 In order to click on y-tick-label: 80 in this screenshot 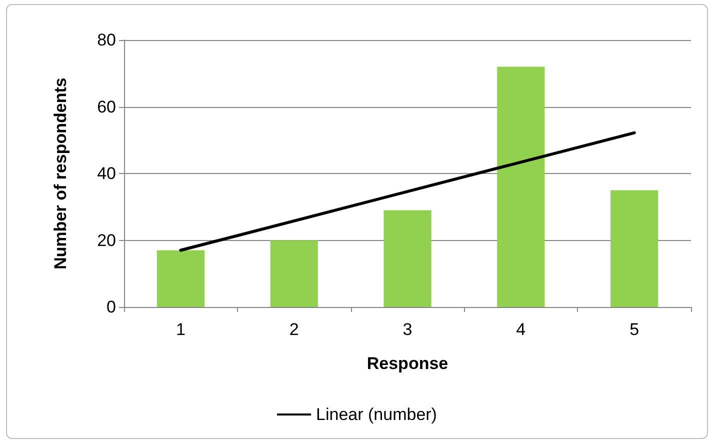, I will do `click(106, 40)`.